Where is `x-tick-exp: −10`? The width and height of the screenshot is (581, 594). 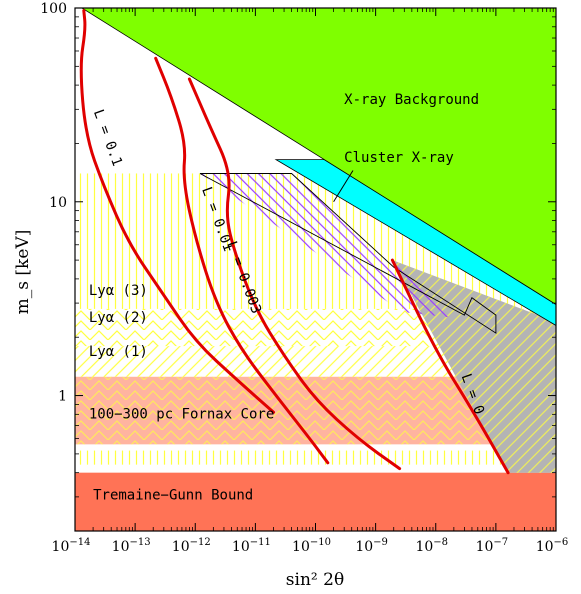 x-tick-exp: −10 is located at coordinates (320, 542).